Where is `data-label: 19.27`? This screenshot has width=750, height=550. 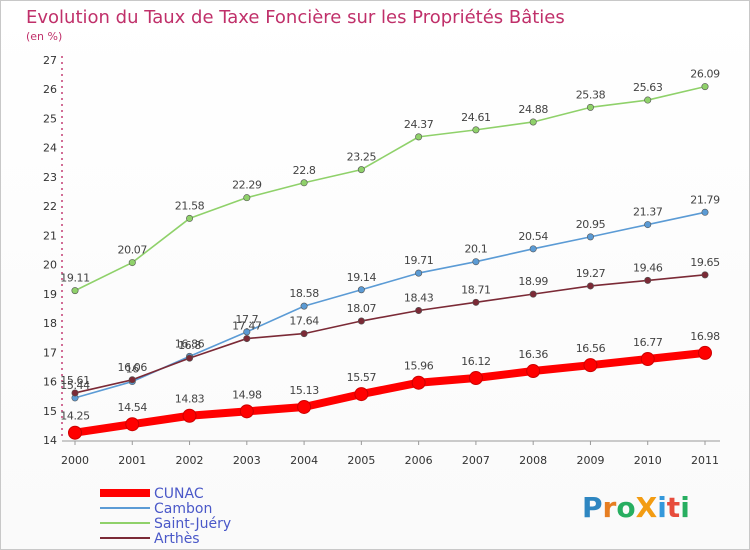 data-label: 19.27 is located at coordinates (591, 273).